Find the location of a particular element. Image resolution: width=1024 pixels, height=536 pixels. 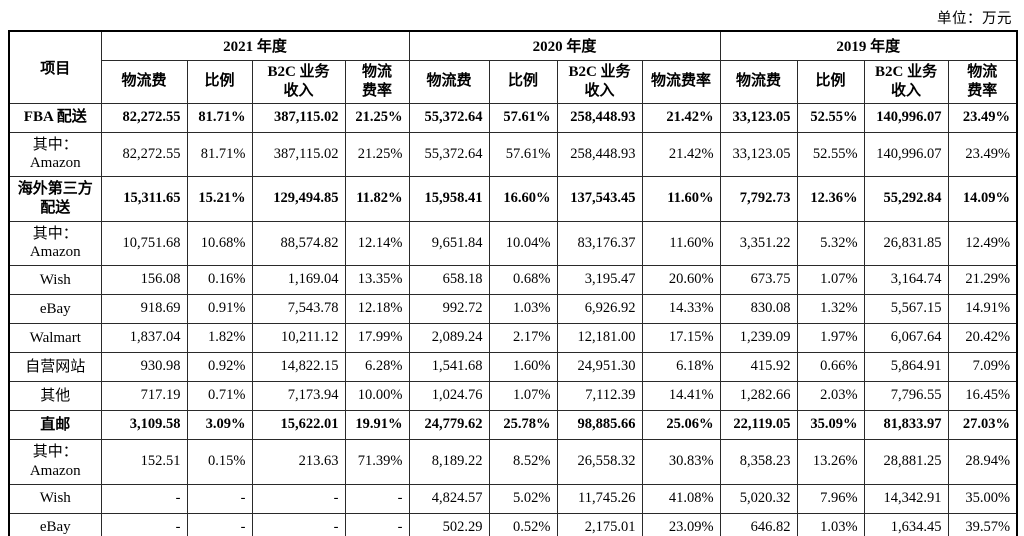

cell: 11,745.26 is located at coordinates (599, 498).